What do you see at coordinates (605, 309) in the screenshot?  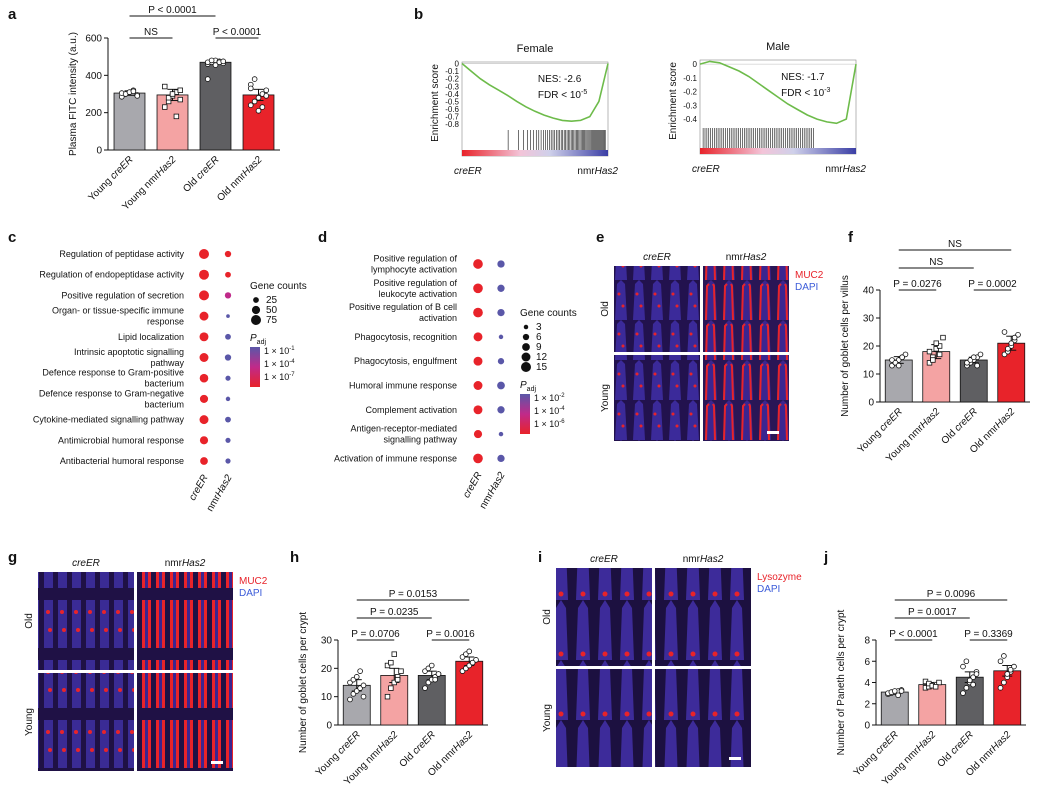 I see `row-label: Old` at bounding box center [605, 309].